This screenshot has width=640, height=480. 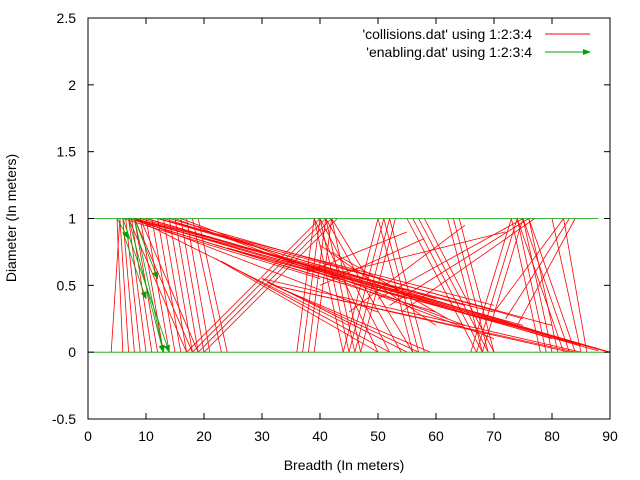 I want to click on x-tick-label: 80, so click(x=552, y=436).